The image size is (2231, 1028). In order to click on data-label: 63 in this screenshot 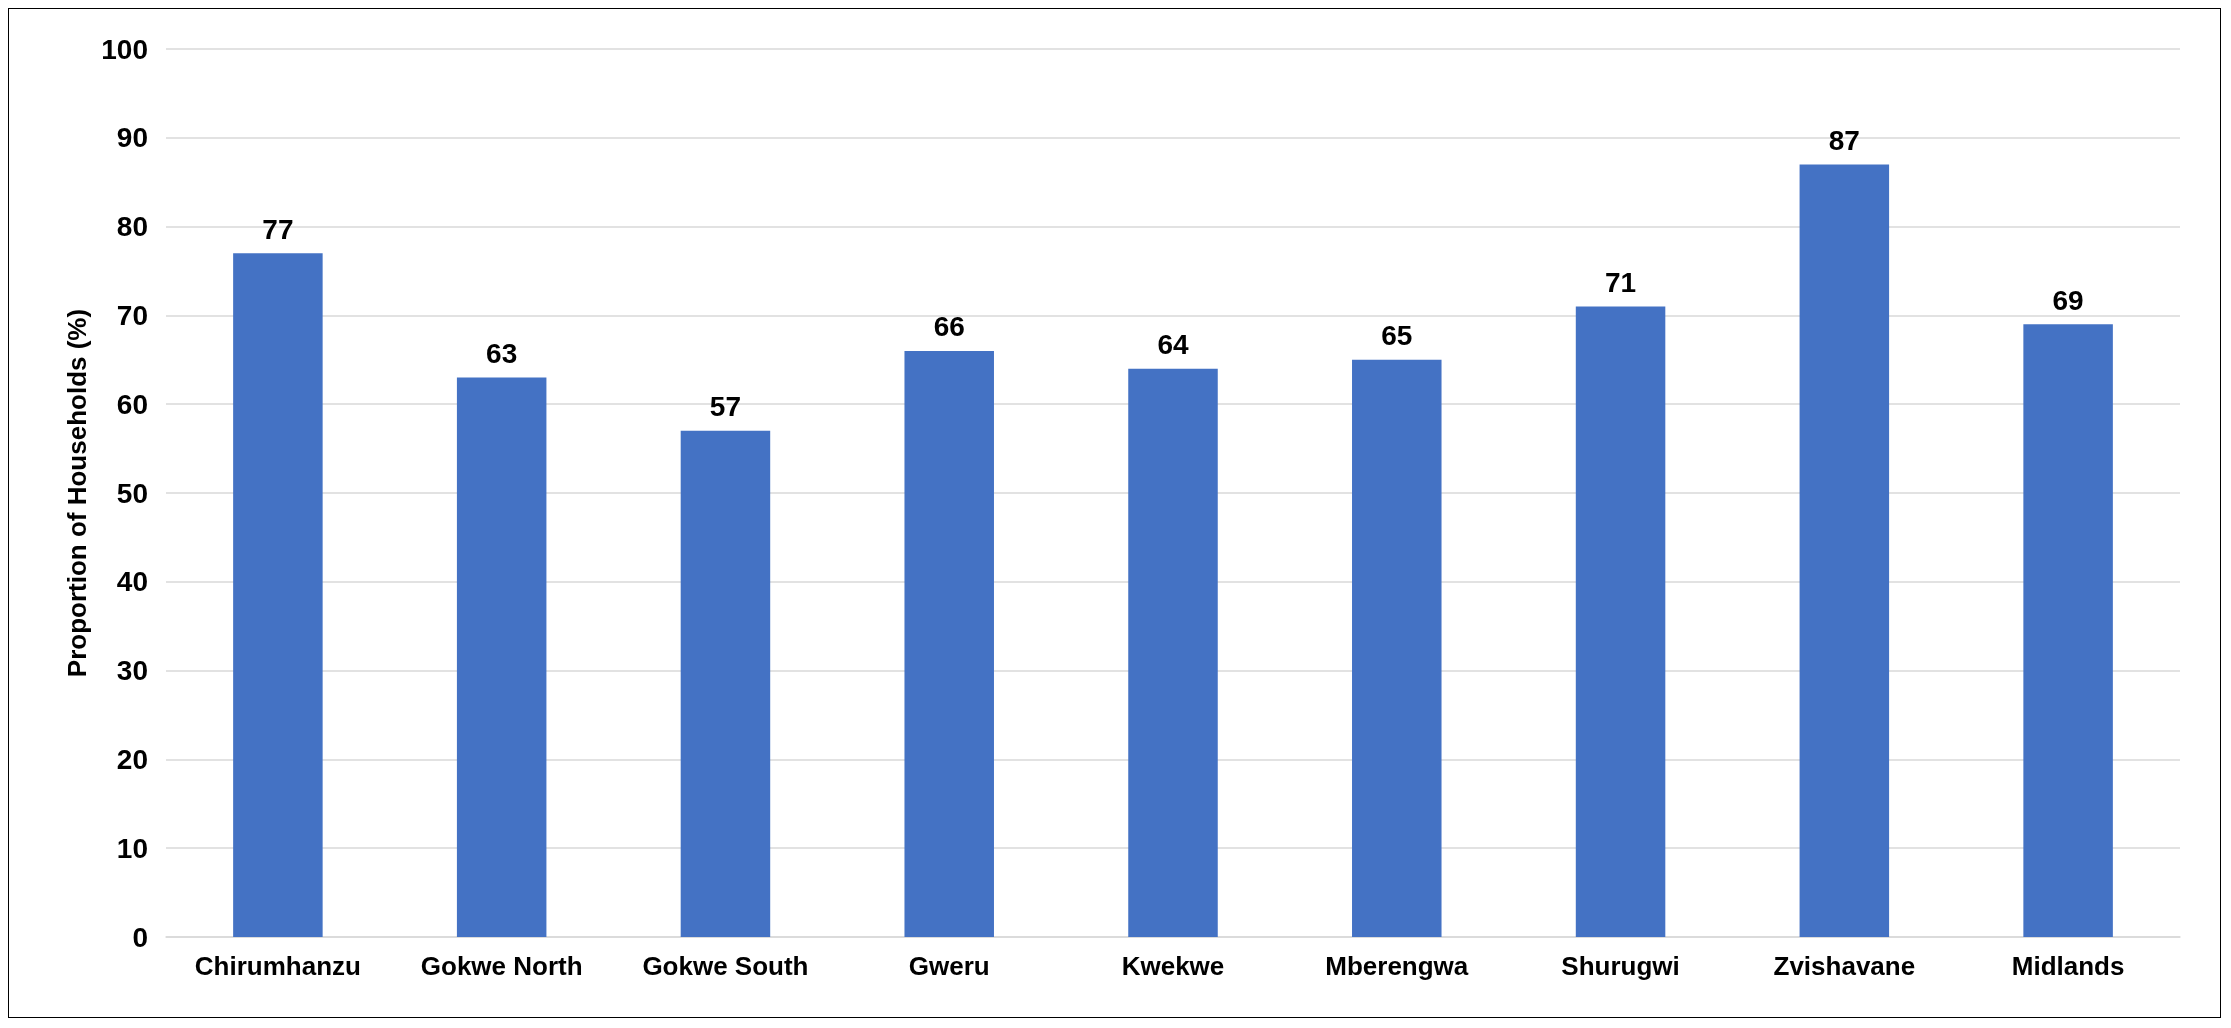, I will do `click(502, 354)`.